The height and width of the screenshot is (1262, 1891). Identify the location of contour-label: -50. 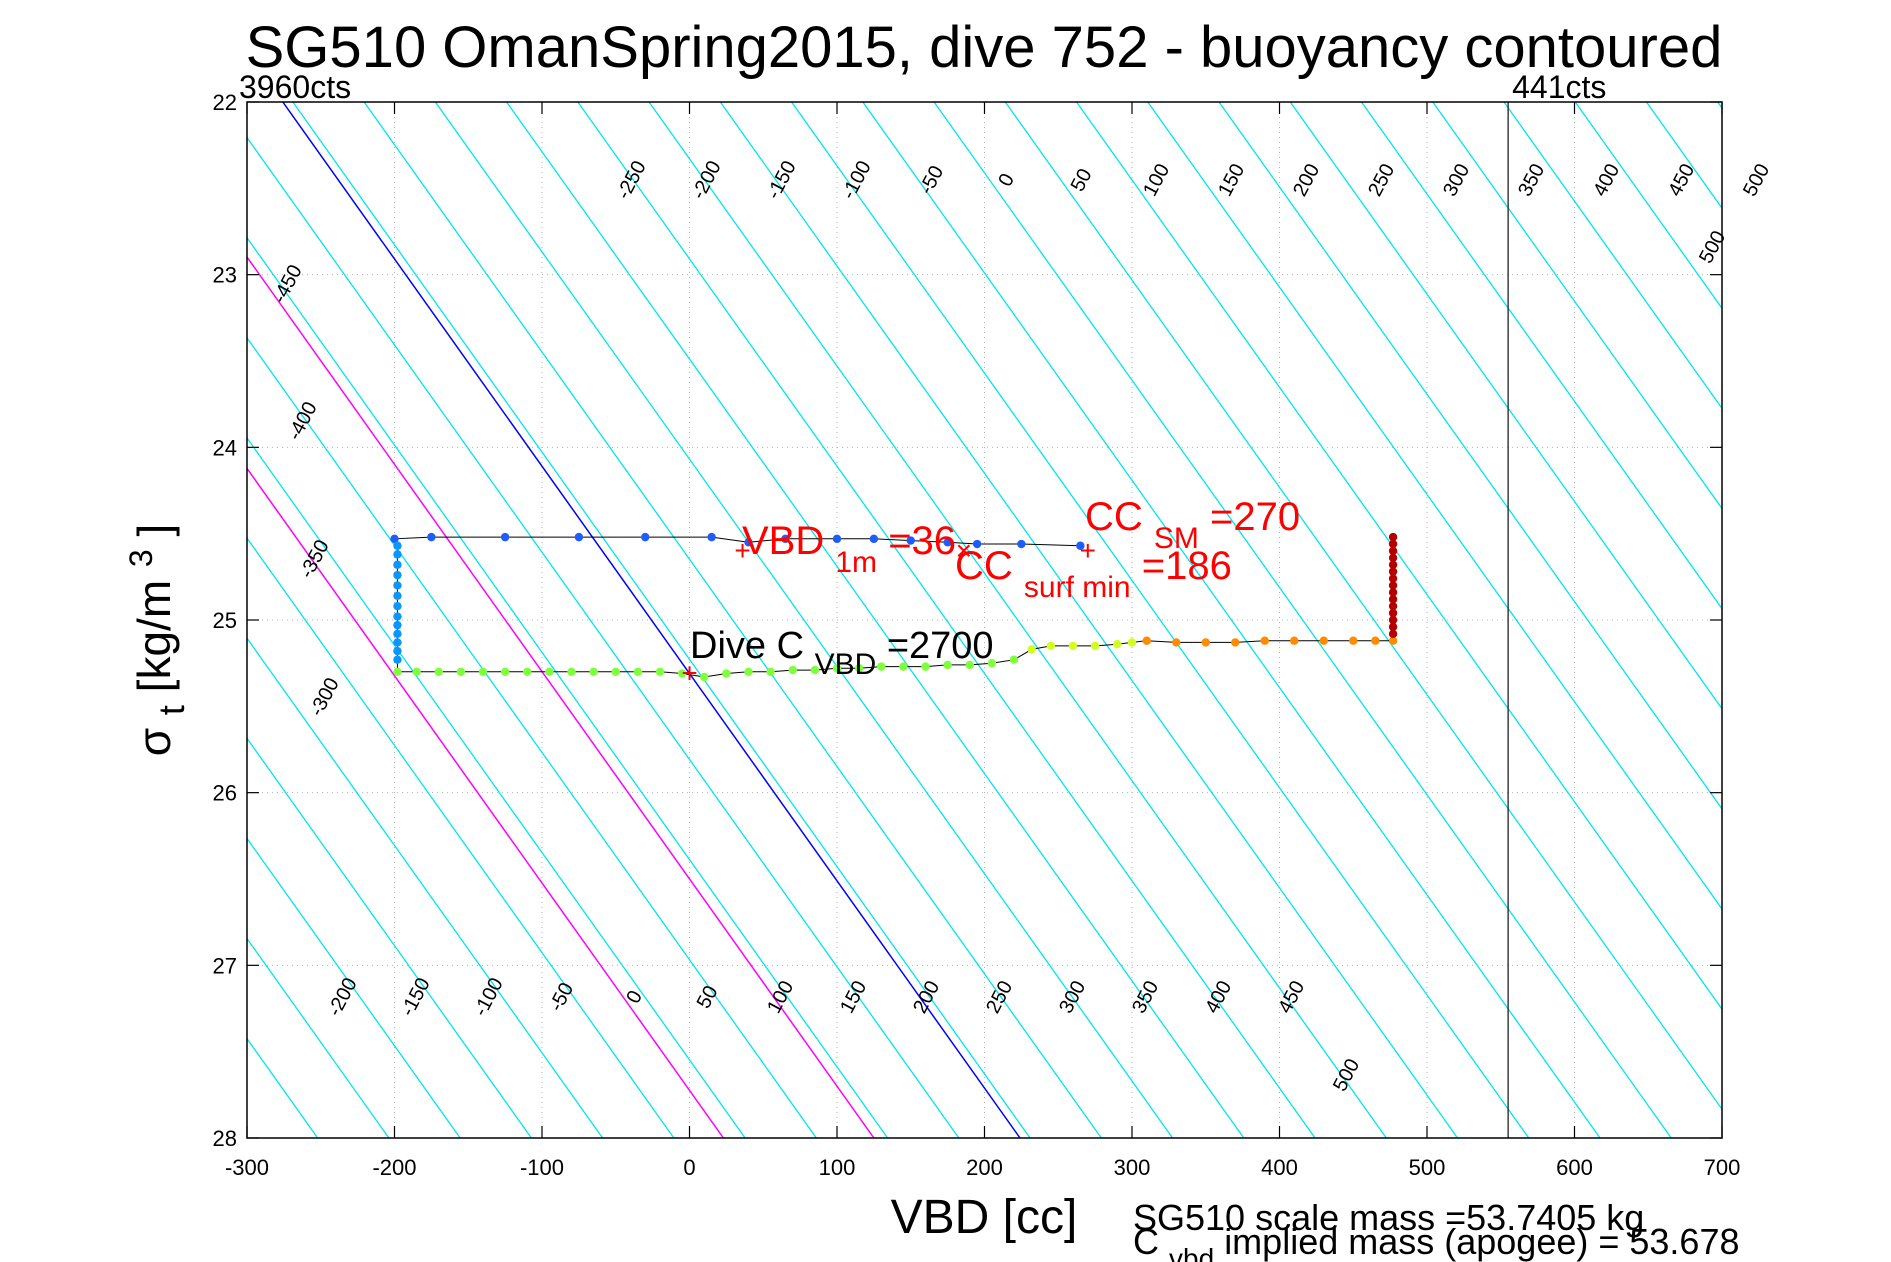
(561, 997).